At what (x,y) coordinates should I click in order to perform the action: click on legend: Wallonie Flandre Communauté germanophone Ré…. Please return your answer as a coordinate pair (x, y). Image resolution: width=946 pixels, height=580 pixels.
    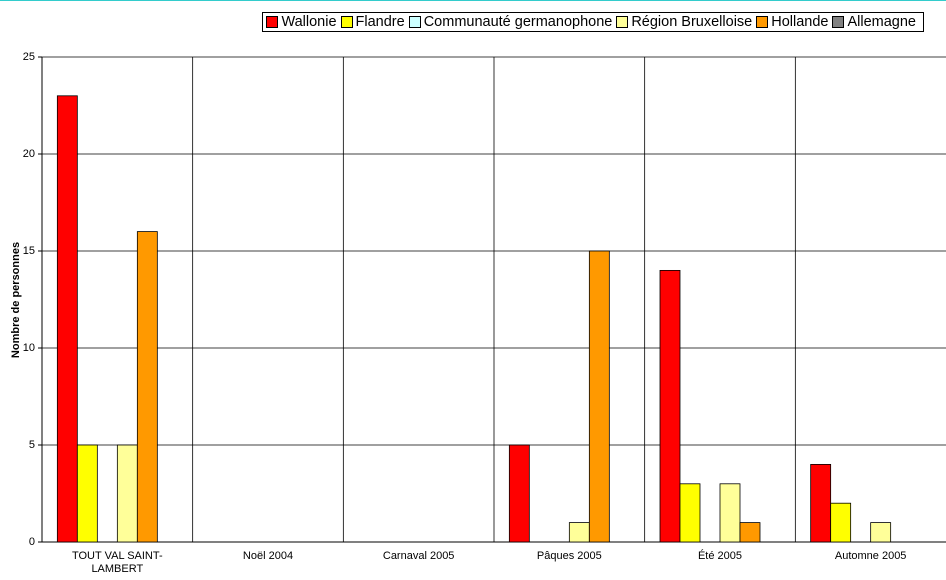
    Looking at the image, I should click on (593, 22).